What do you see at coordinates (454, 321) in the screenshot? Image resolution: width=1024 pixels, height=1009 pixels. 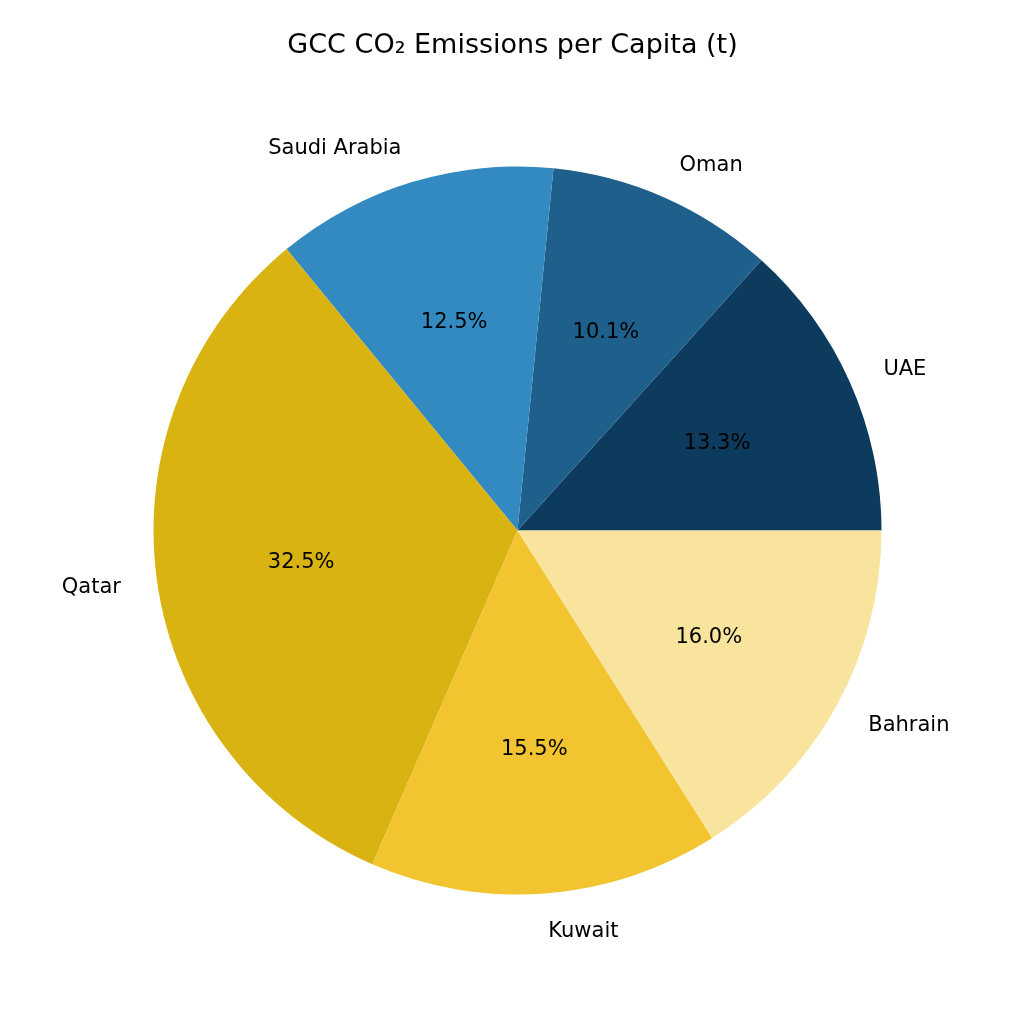 I see `data-label: 12.5%` at bounding box center [454, 321].